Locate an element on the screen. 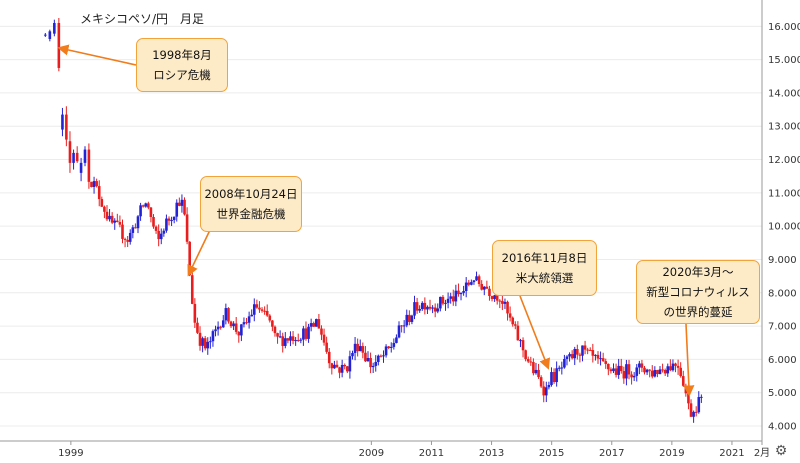 This screenshot has height=463, width=800. callout-line: 新型コロナウィルス is located at coordinates (698, 291).